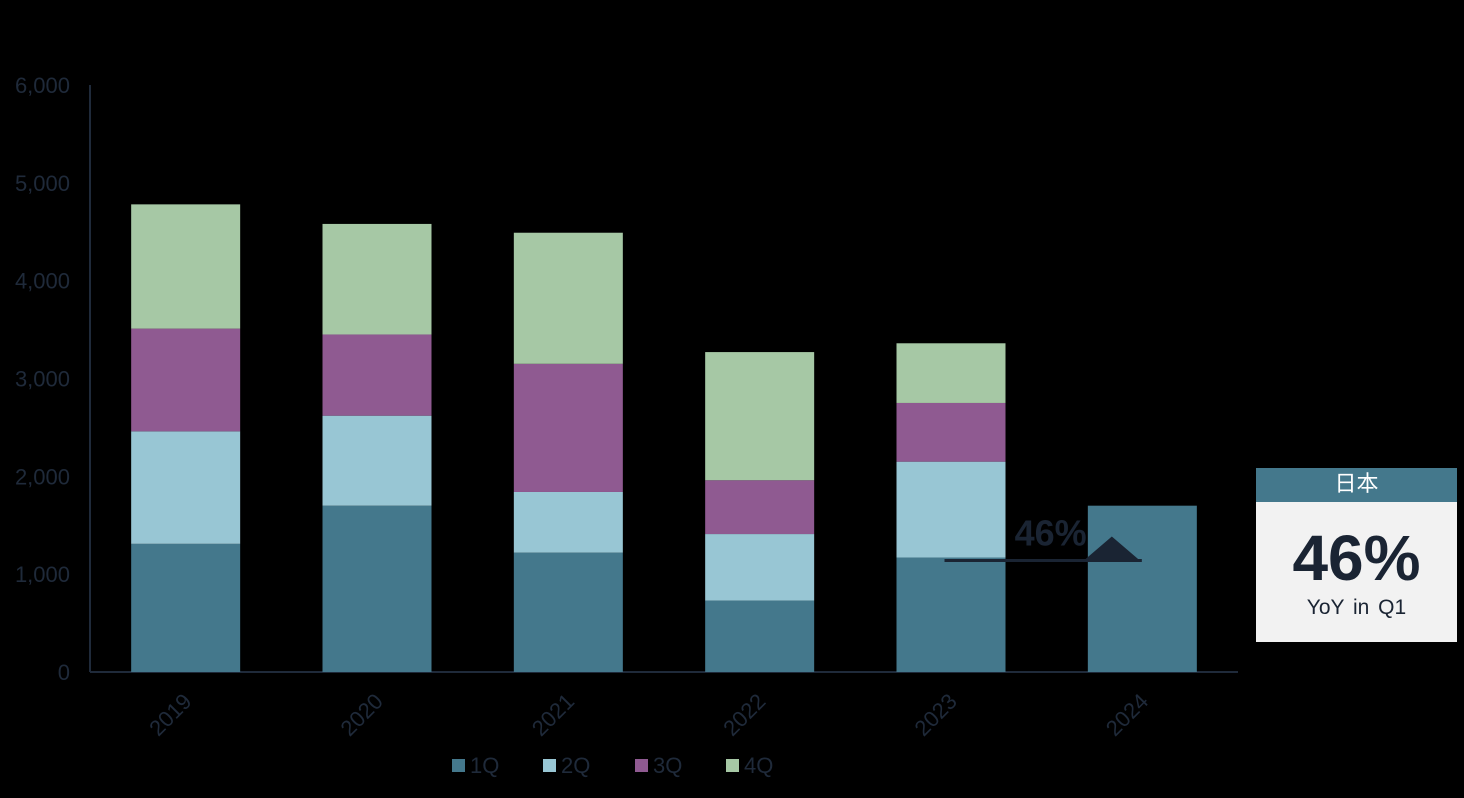 This screenshot has height=798, width=1464. Describe the element at coordinates (1127, 715) in the screenshot. I see `x-tick-label: 2024` at that location.